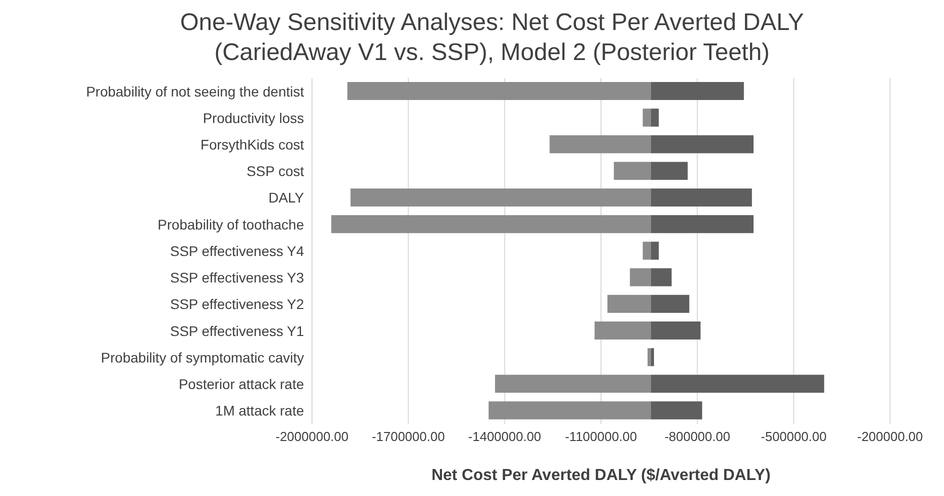 The height and width of the screenshot is (496, 944). I want to click on y-tick-label: SSP cost, so click(275, 171).